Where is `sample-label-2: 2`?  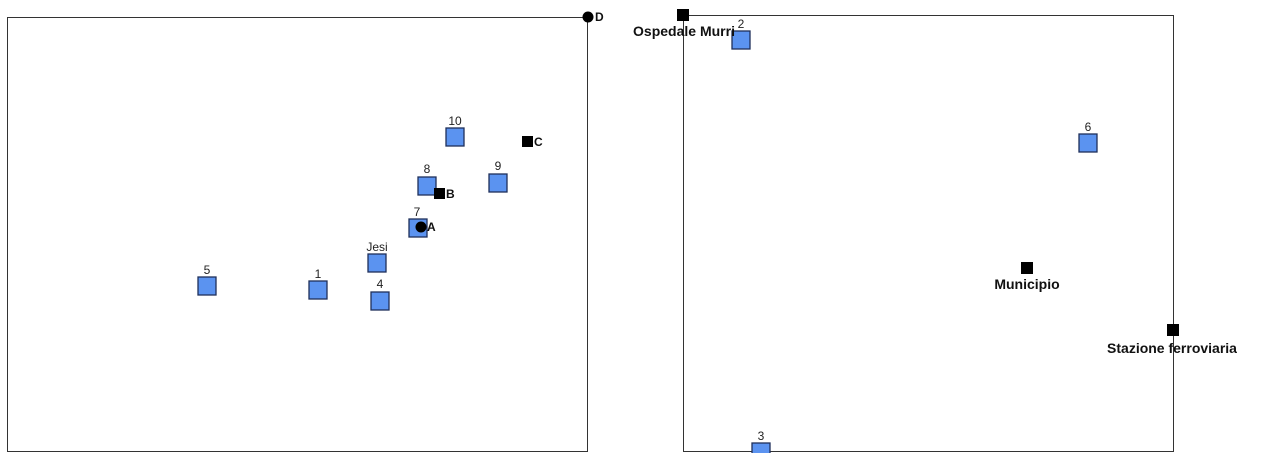 sample-label-2: 2 is located at coordinates (741, 24).